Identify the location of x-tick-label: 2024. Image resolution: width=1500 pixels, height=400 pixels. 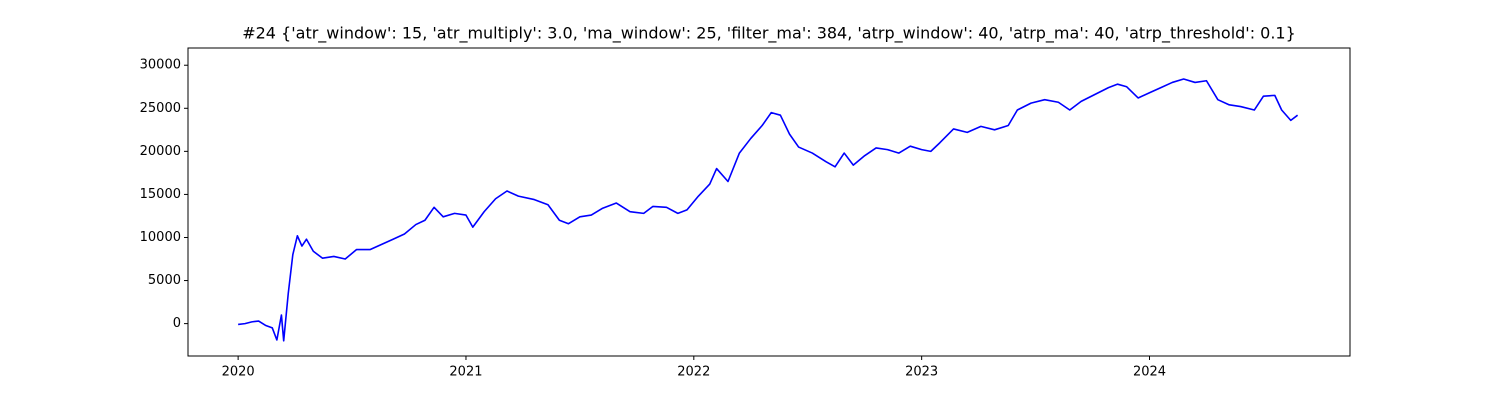
(1149, 372).